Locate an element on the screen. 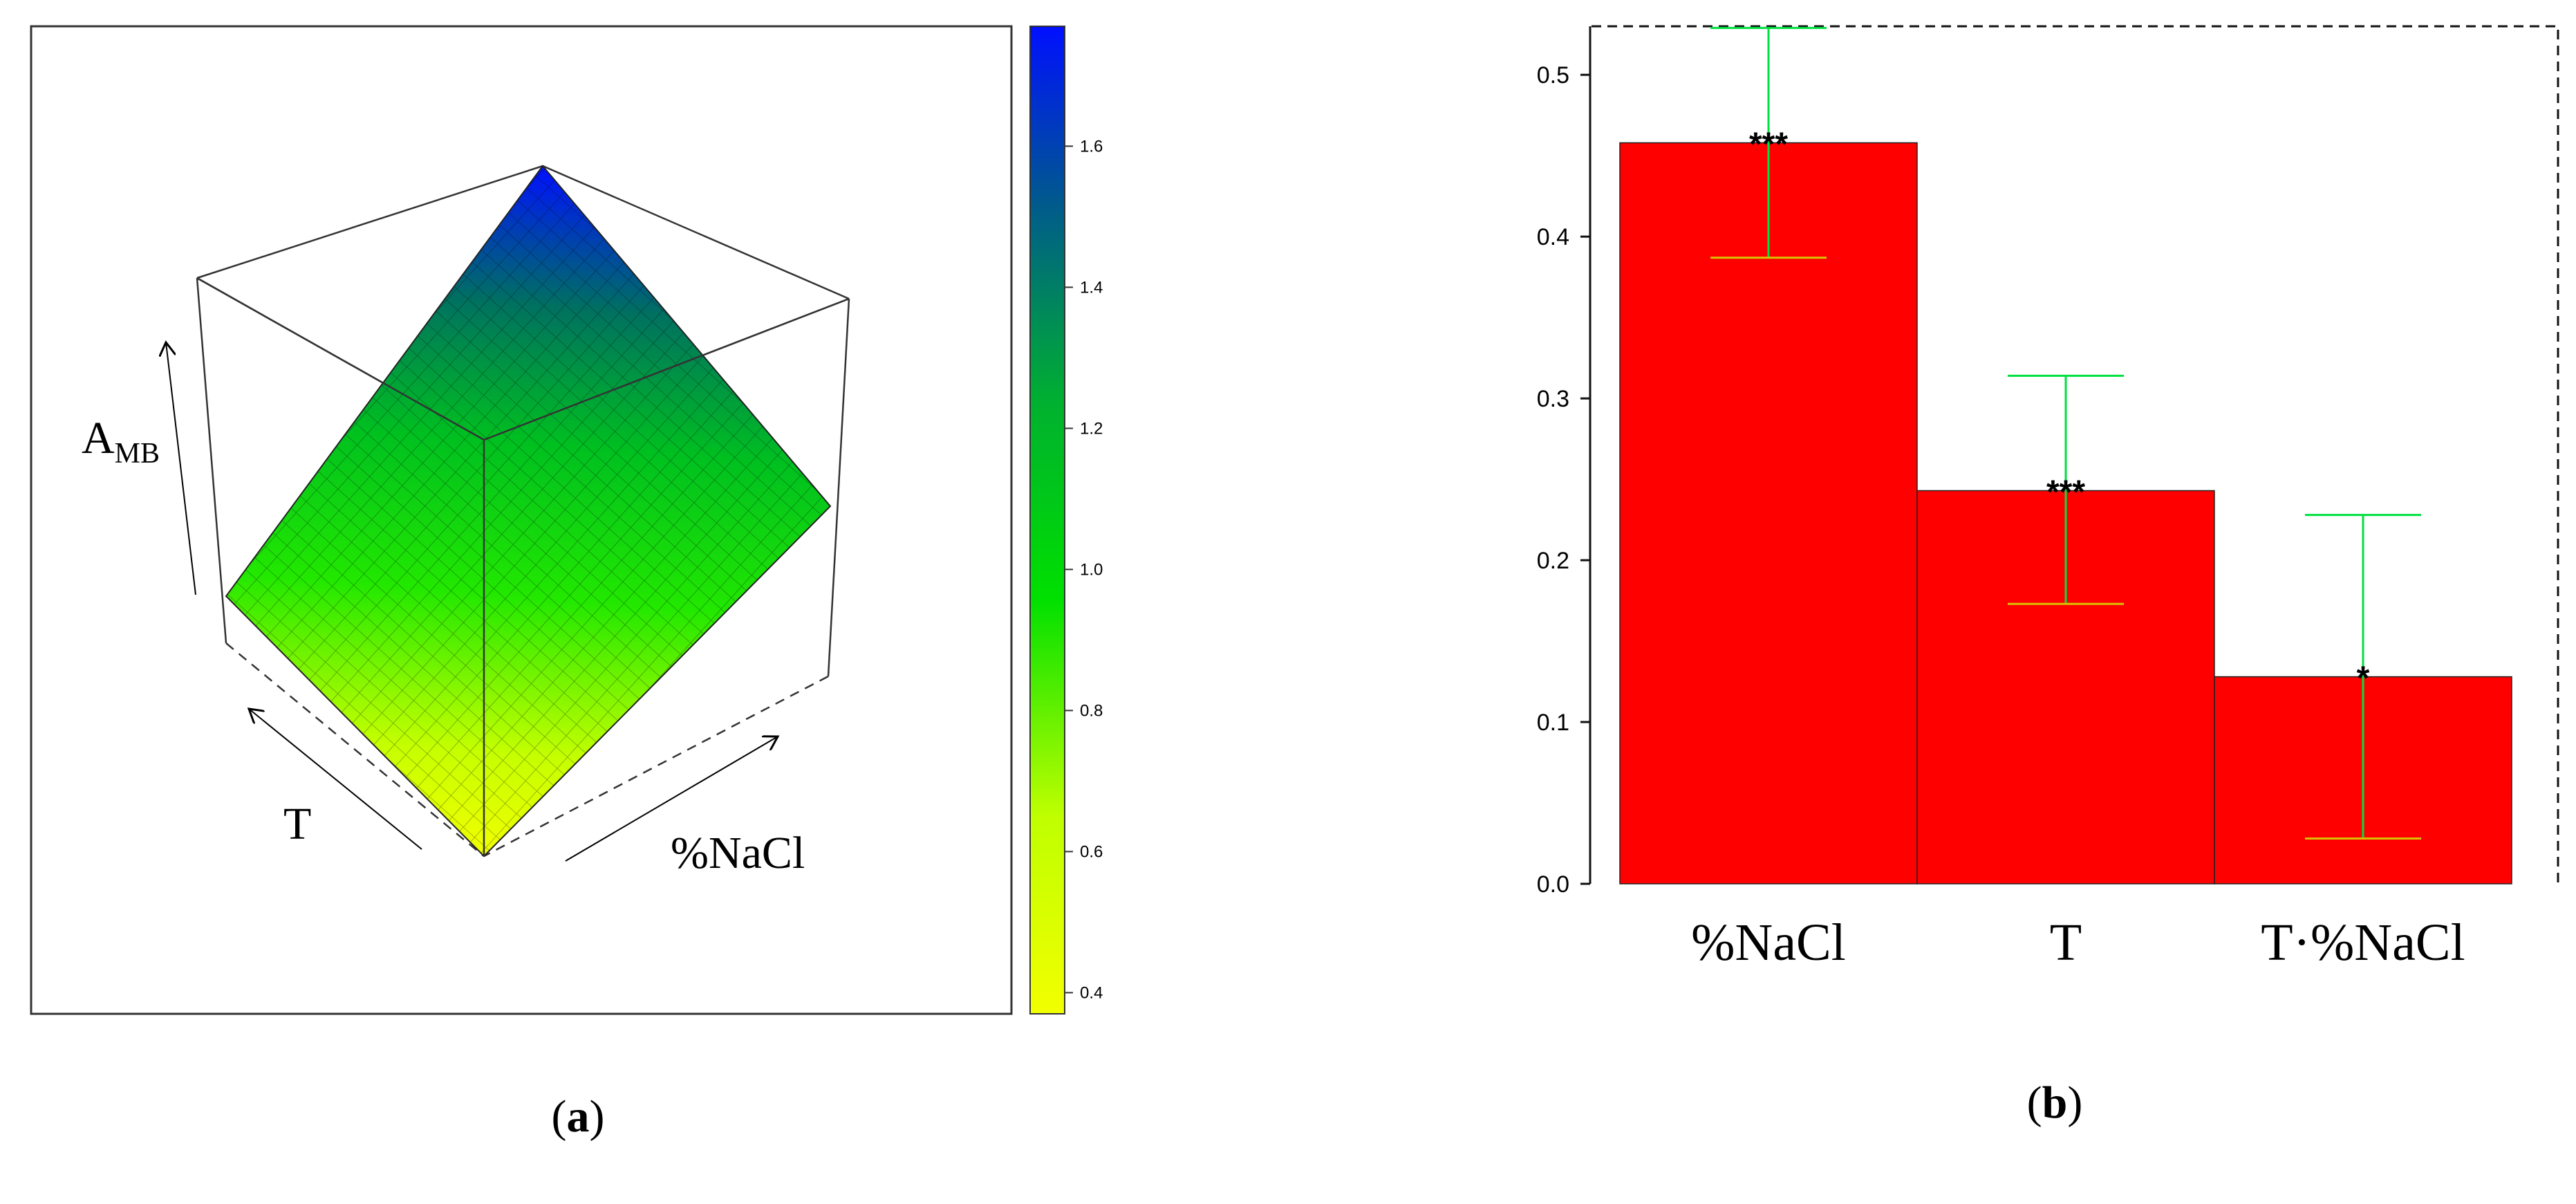 The image size is (2576, 1204). colorbar-gradient is located at coordinates (1047, 520).